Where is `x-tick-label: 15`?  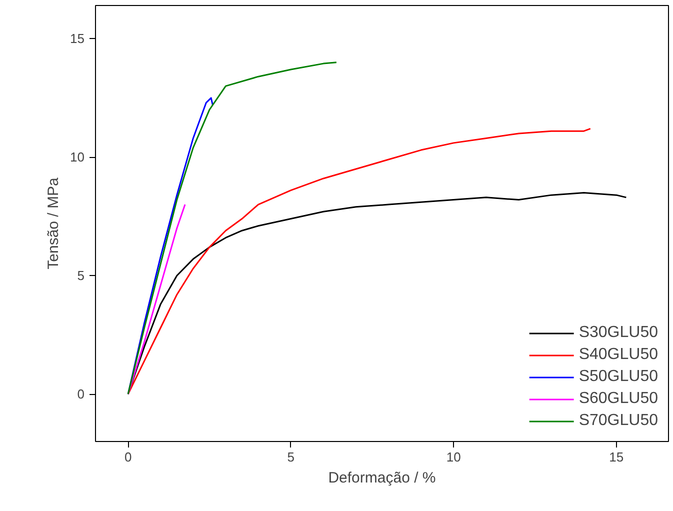
x-tick-label: 15 is located at coordinates (616, 457).